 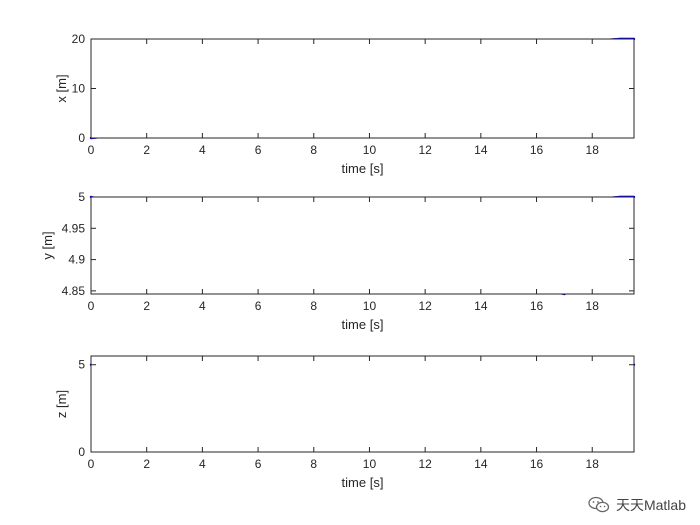 What do you see at coordinates (79, 39) in the screenshot?
I see `y-tick-label: 20` at bounding box center [79, 39].